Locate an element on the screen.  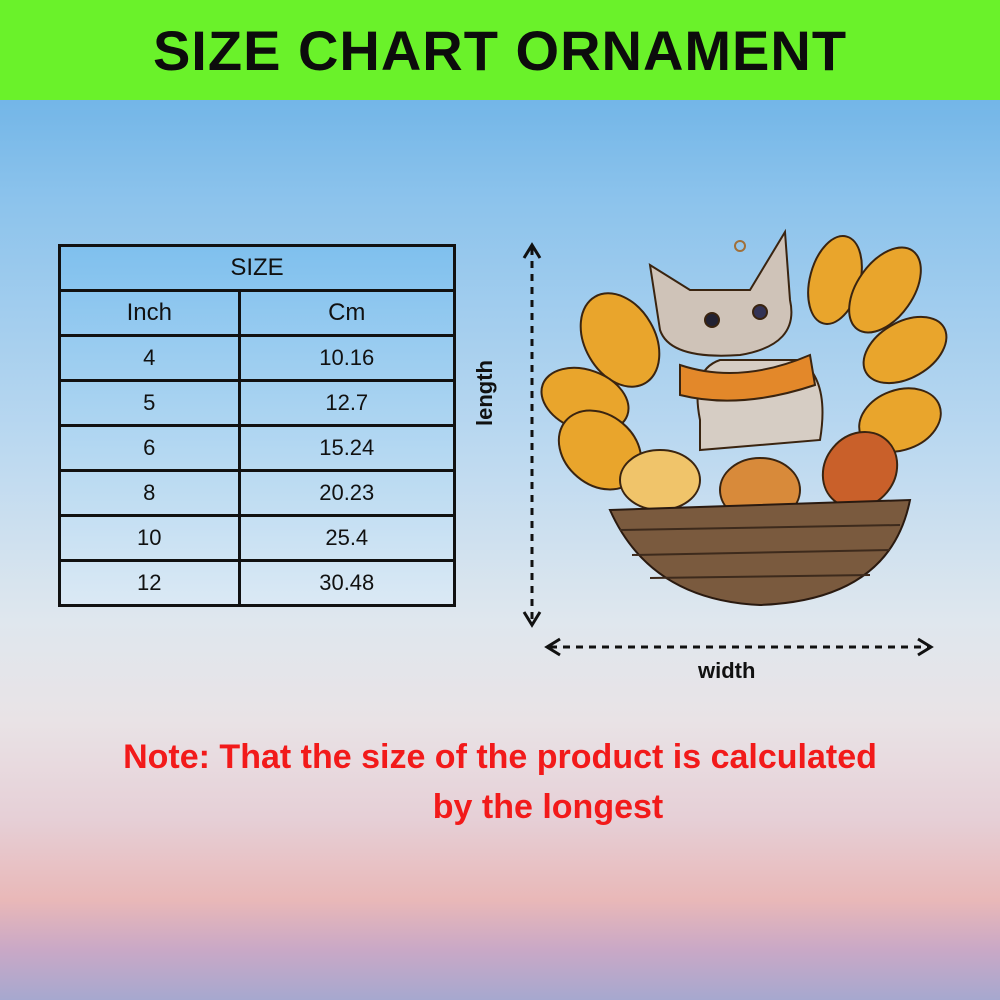
width-label: width is located at coordinates (727, 670).